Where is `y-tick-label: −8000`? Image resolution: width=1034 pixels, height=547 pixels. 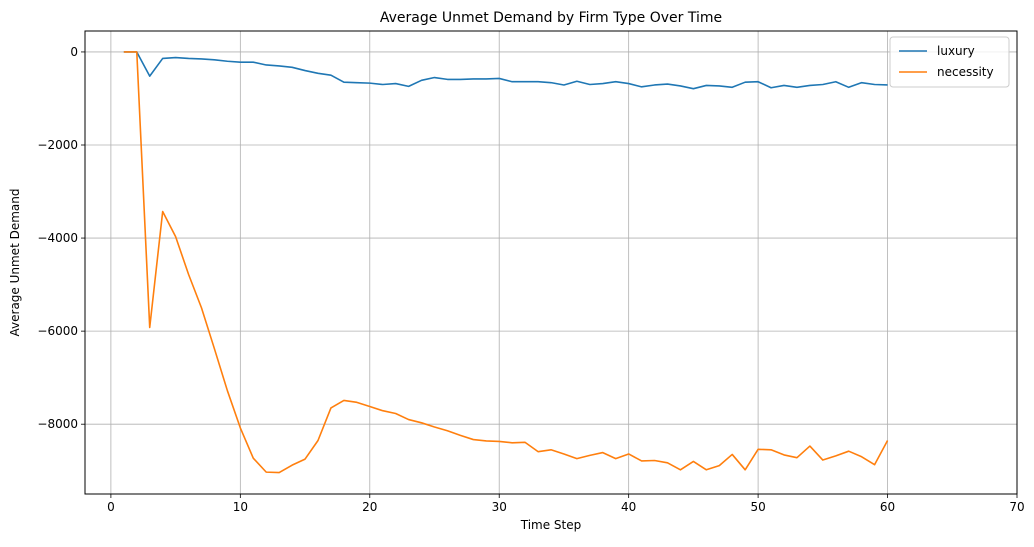 y-tick-label: −8000 is located at coordinates (57, 424).